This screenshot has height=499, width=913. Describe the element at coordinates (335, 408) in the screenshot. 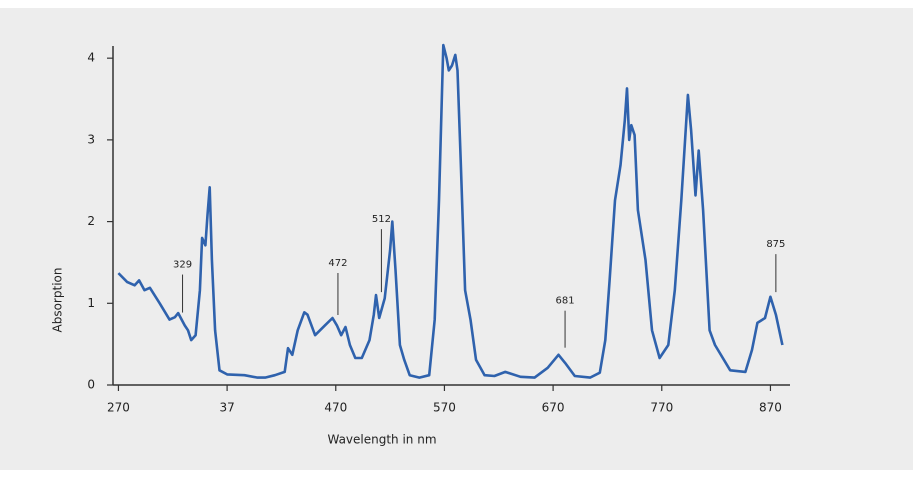

I see `x-tick-label: 470` at that location.